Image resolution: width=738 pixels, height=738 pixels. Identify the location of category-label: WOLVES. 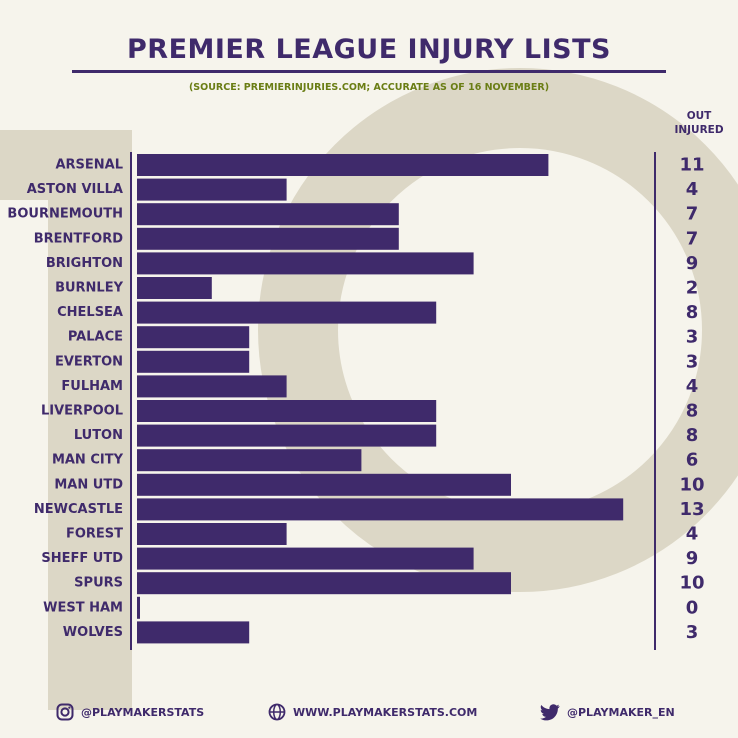
(93, 632).